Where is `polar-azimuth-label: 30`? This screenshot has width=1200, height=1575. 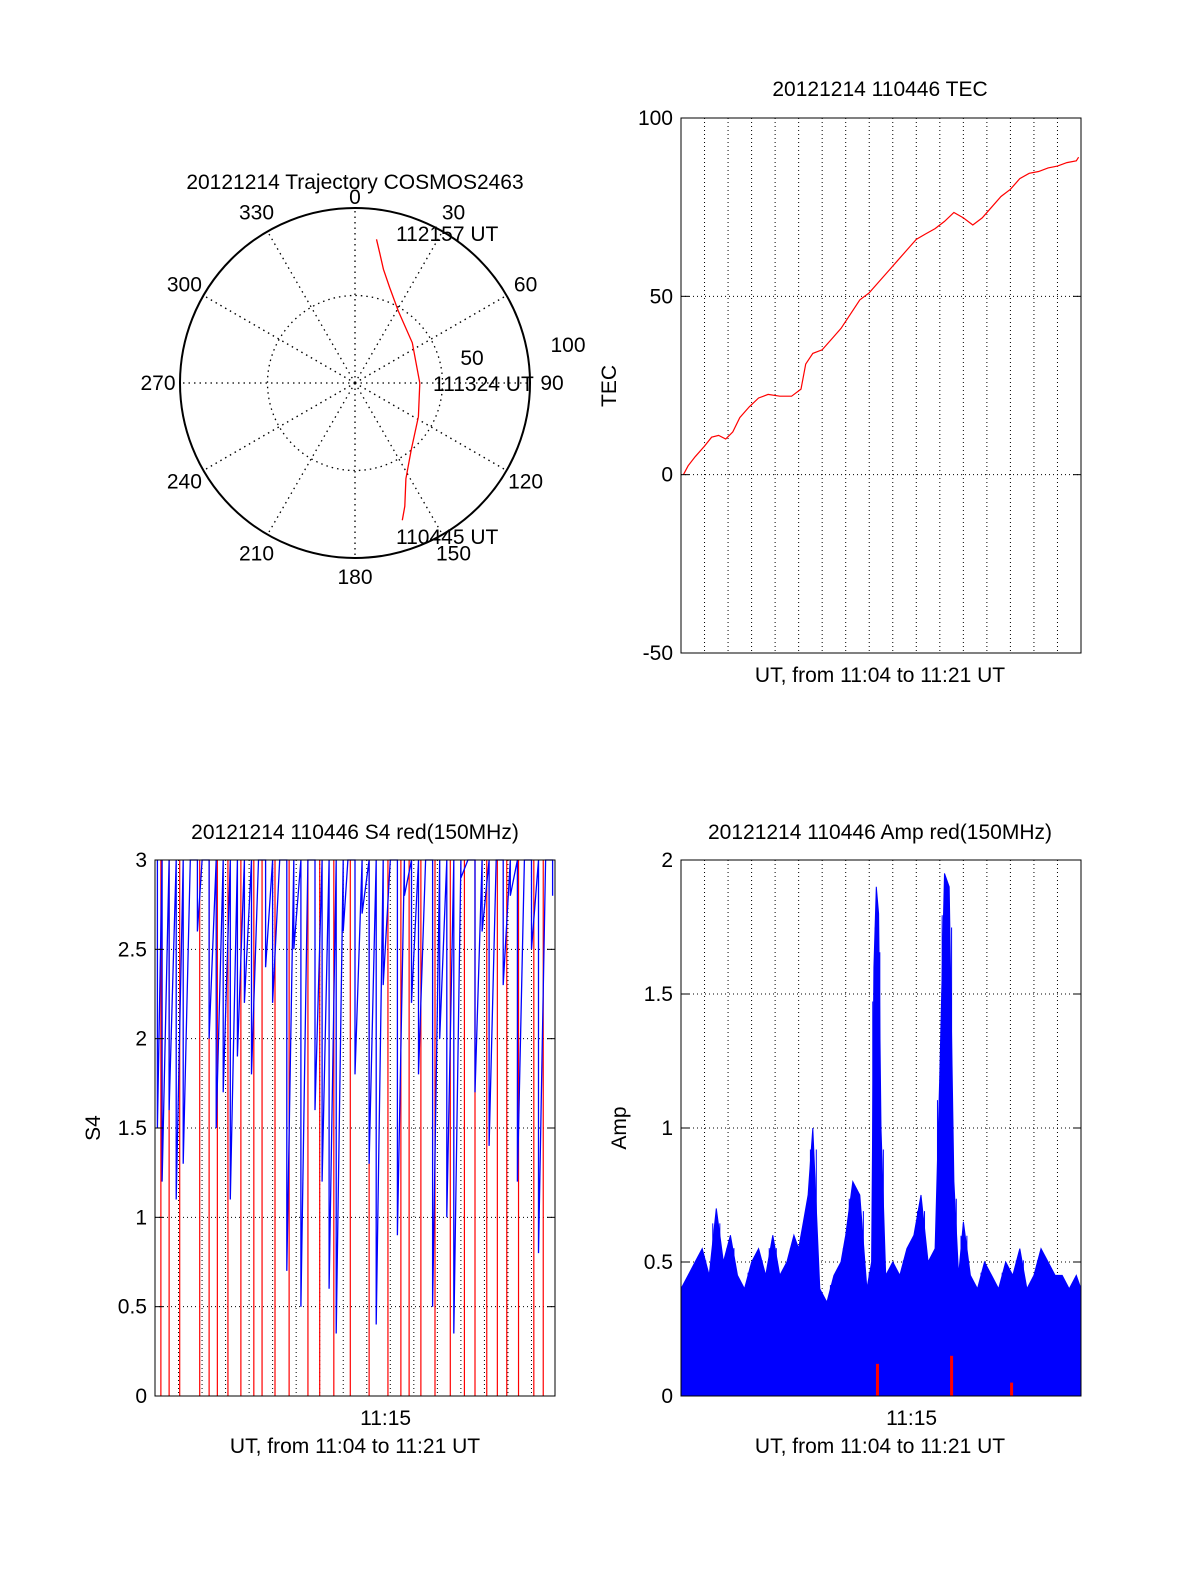
polar-azimuth-label: 30 is located at coordinates (453, 212).